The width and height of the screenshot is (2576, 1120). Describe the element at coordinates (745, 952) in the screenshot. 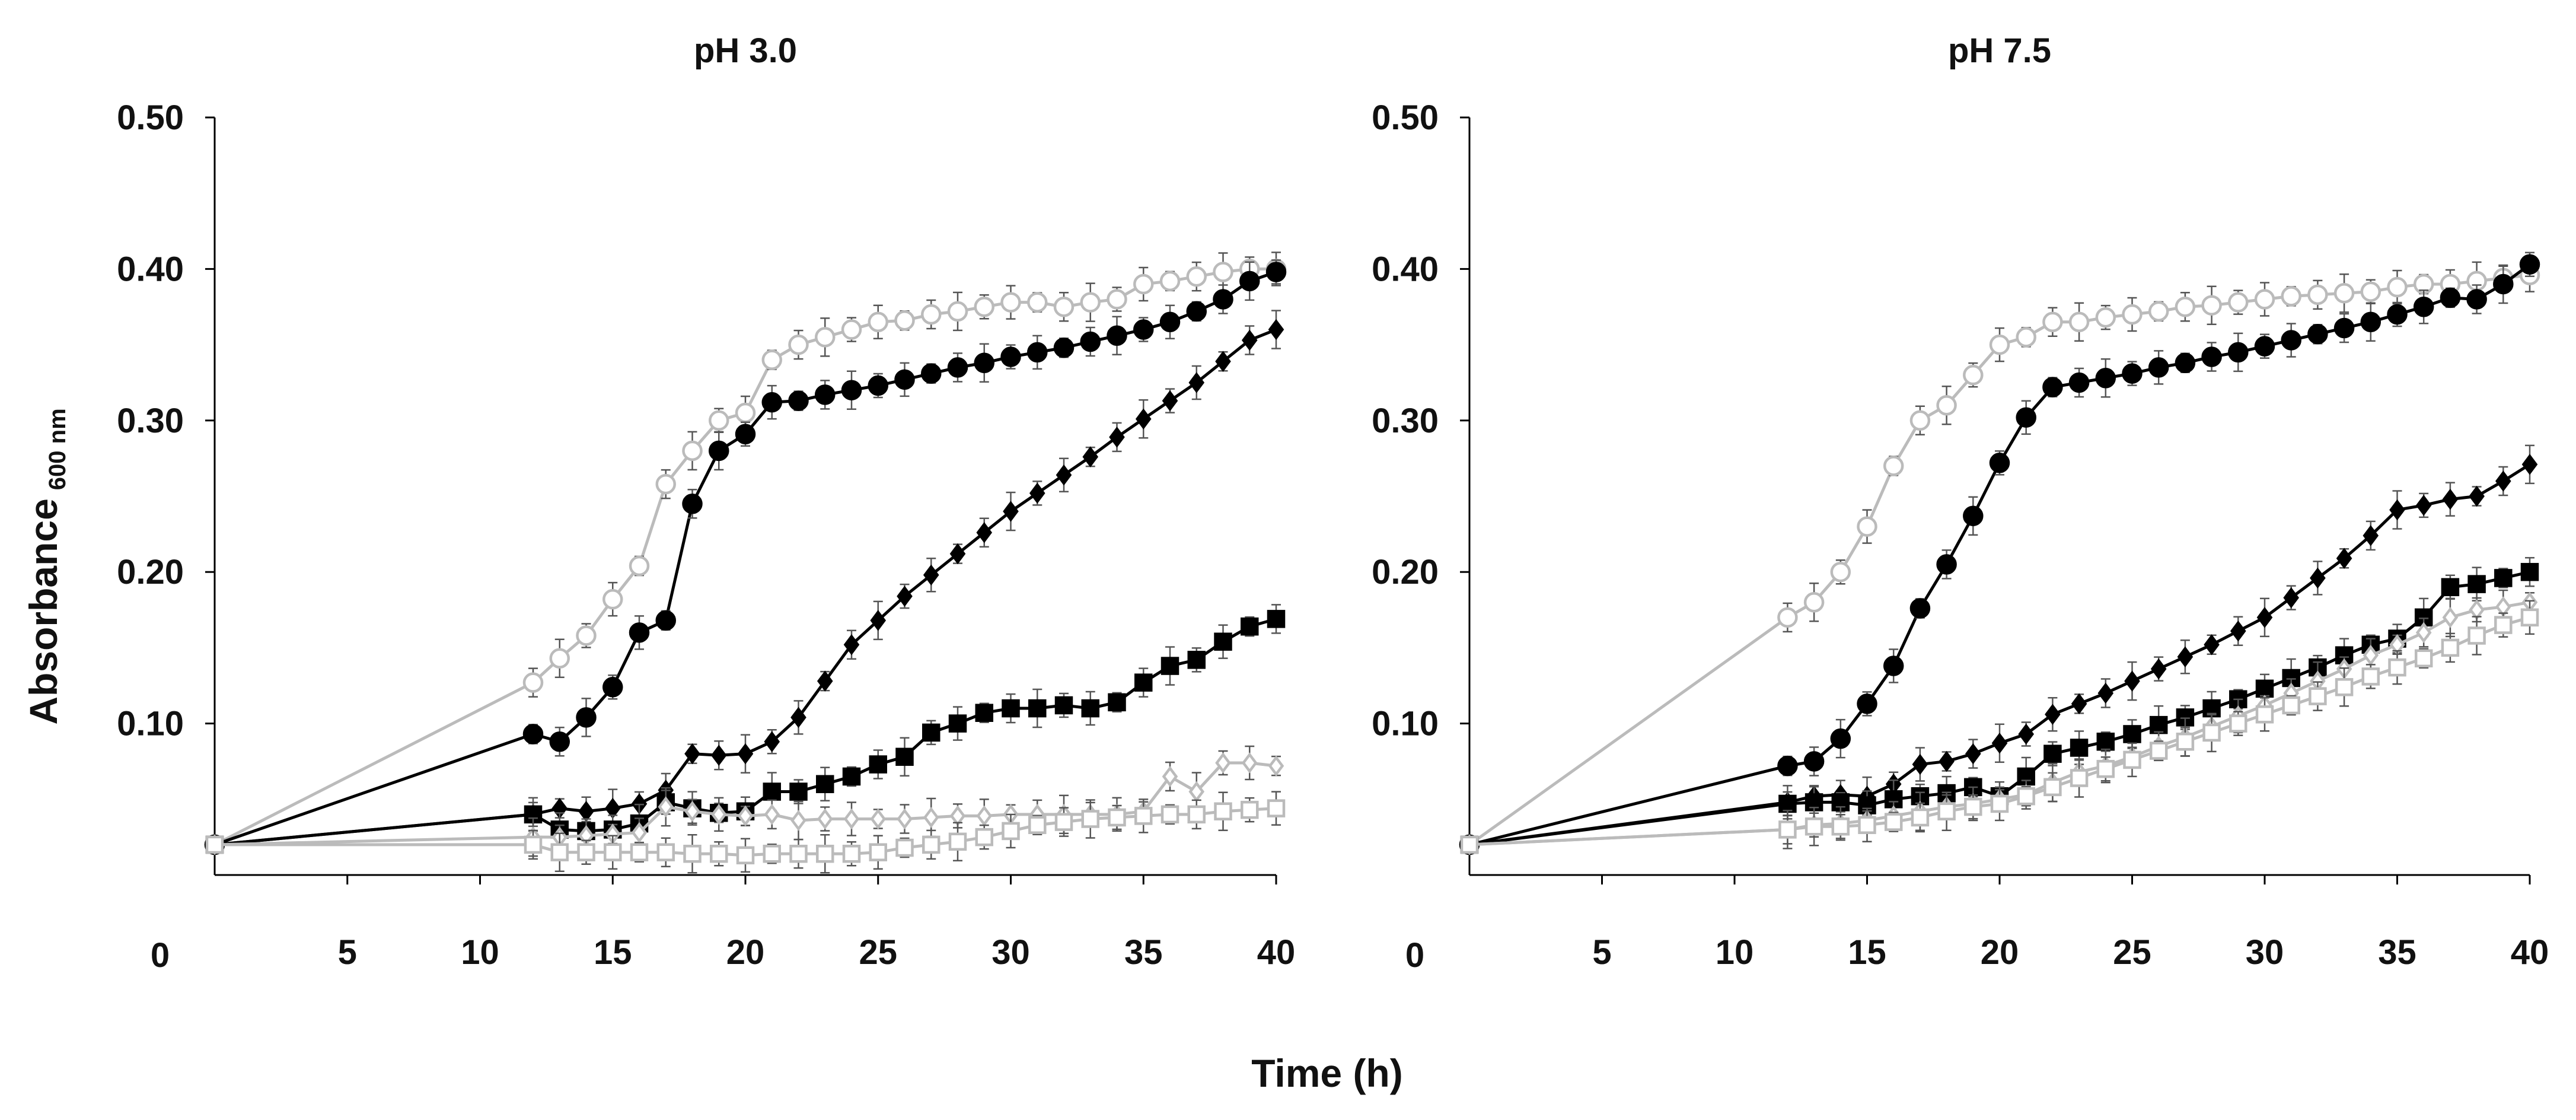

I see `x-tick-label: 20` at that location.